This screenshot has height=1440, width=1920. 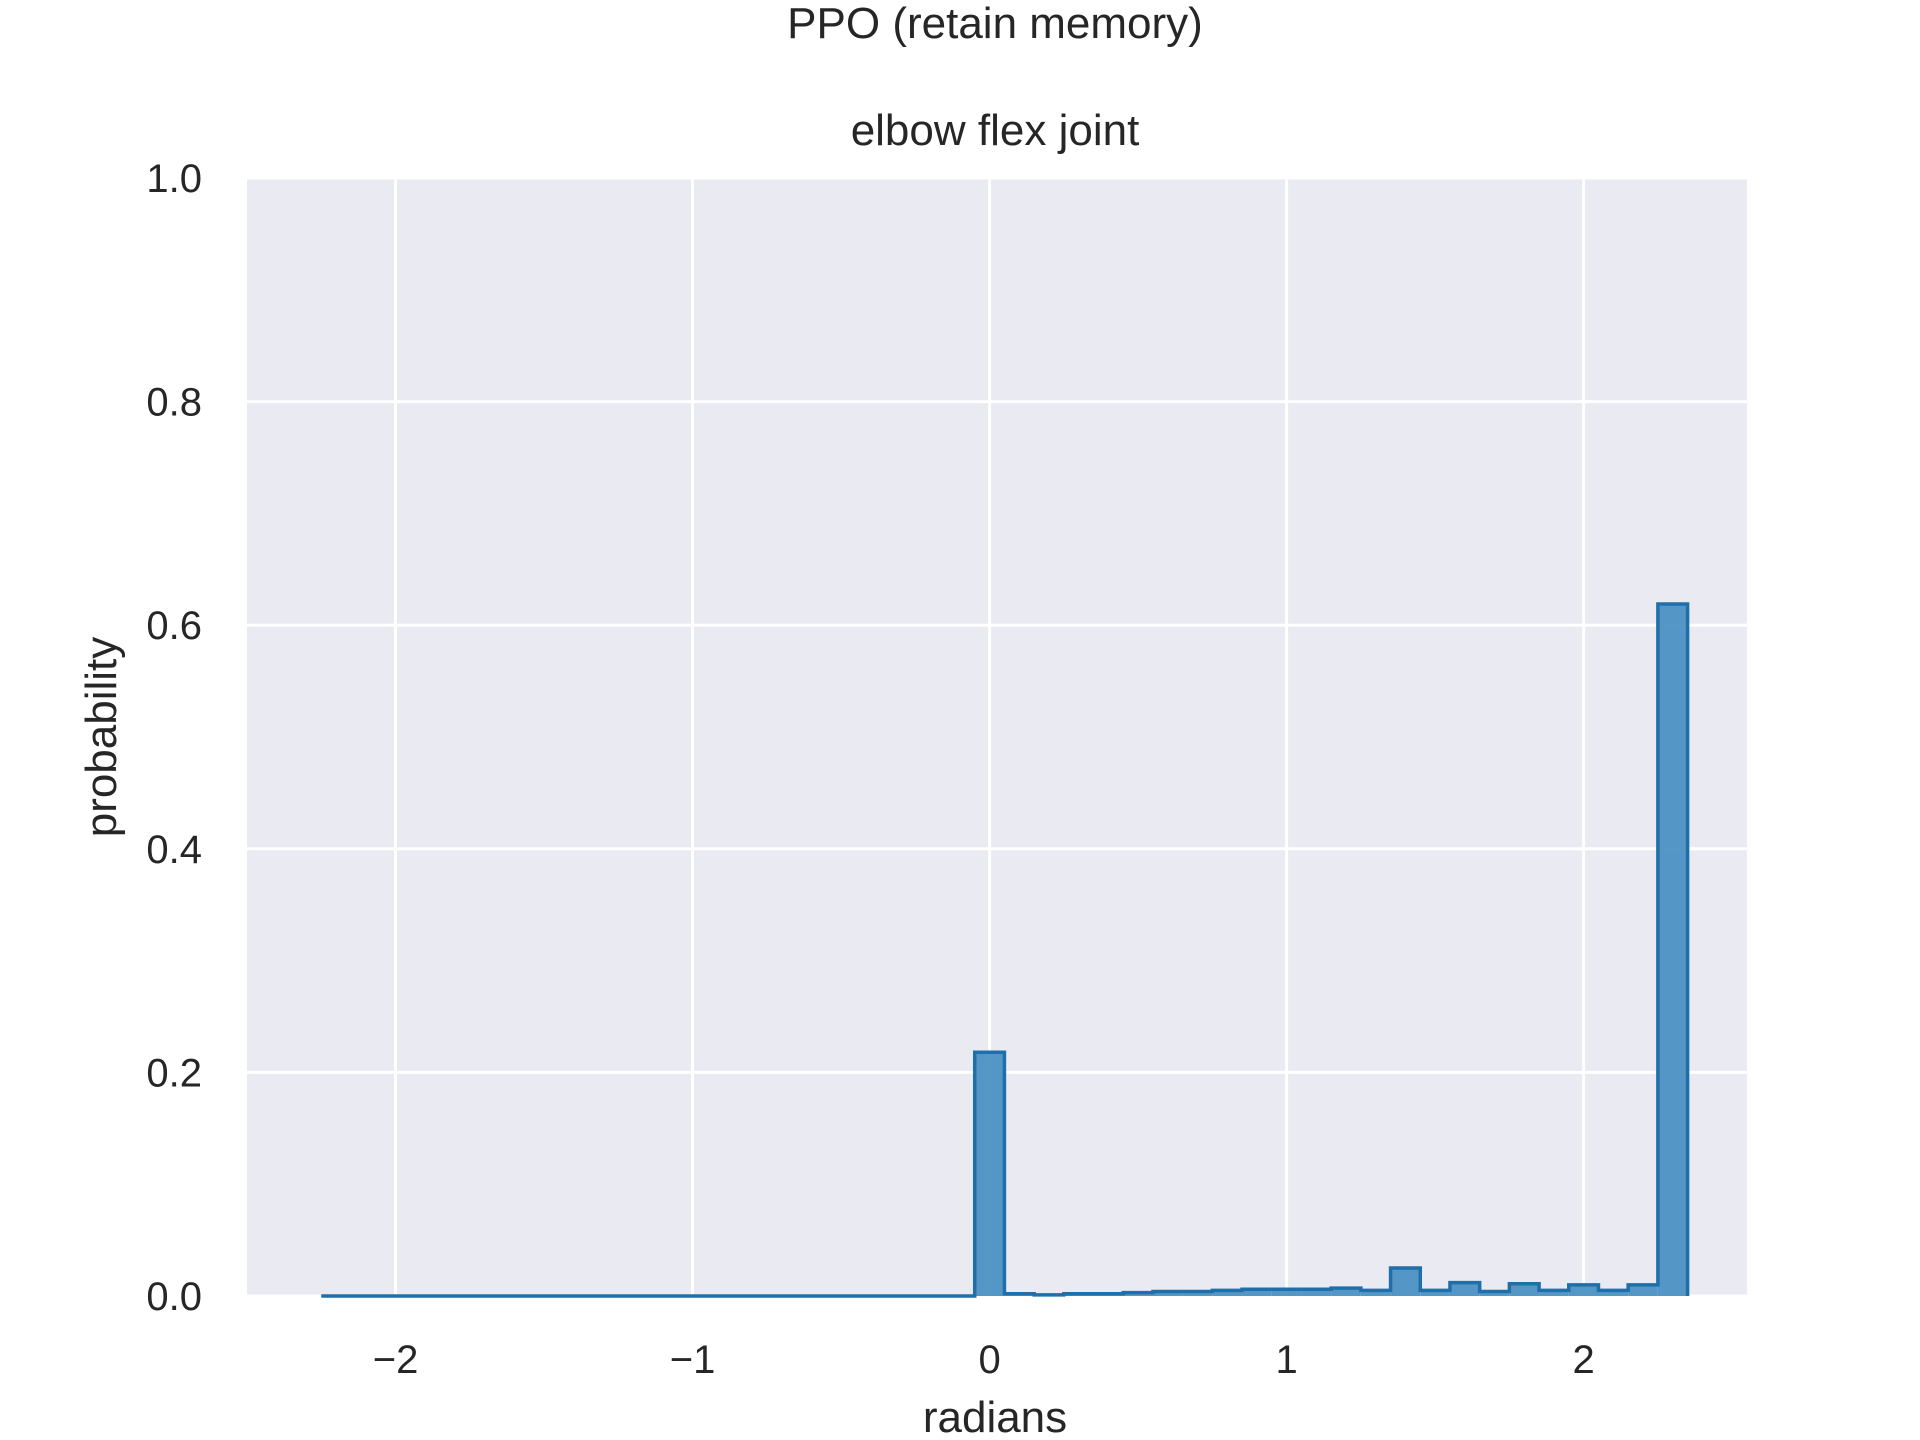 What do you see at coordinates (101, 737) in the screenshot?
I see `y-axis-label: probability` at bounding box center [101, 737].